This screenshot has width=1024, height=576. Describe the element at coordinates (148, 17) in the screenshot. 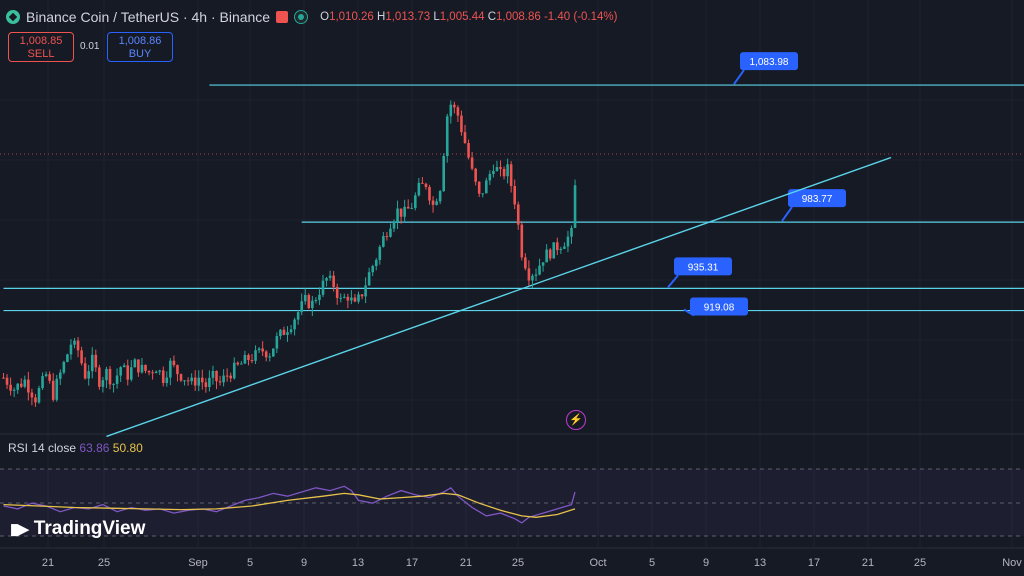

I see `symbol-title: Binance Coin / TetherUS · 4h · Binance` at that location.